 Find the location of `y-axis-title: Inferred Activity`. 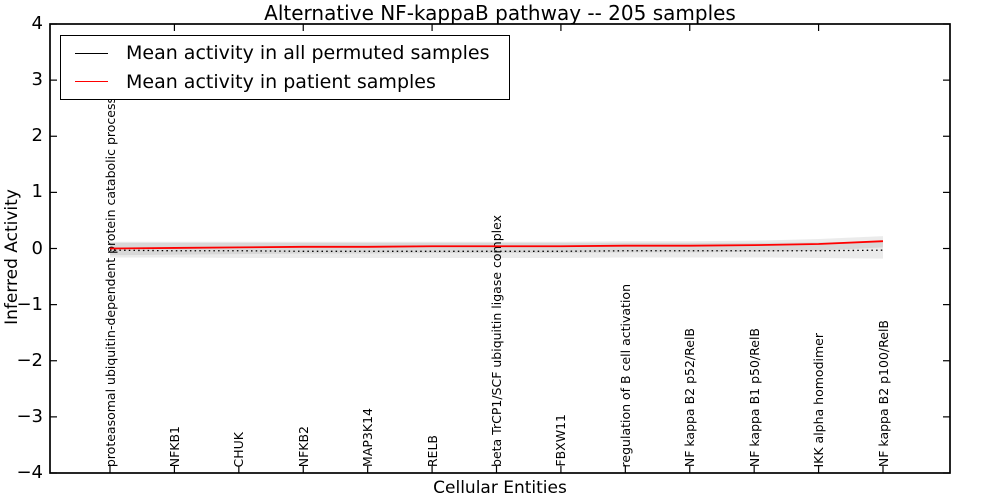

y-axis-title: Inferred Activity is located at coordinates (12, 257).